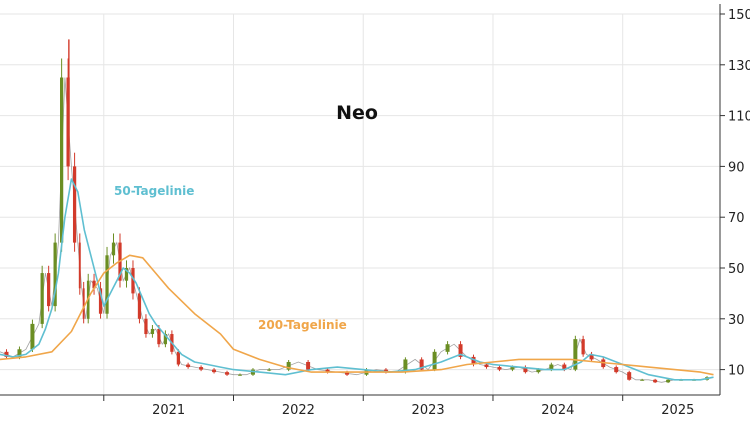  Describe the element at coordinates (168, 410) in the screenshot. I see `x-tick-label: 2021` at that location.